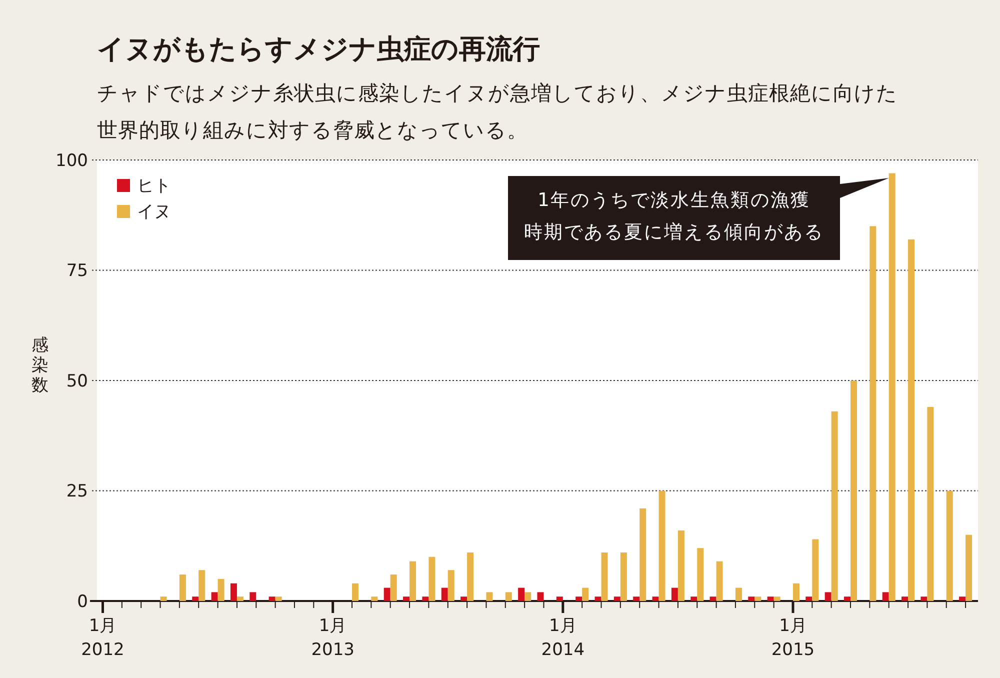 Image resolution: width=1000 pixels, height=678 pixels. Describe the element at coordinates (332, 638) in the screenshot. I see `x-tick-label: 1月 2013` at that location.